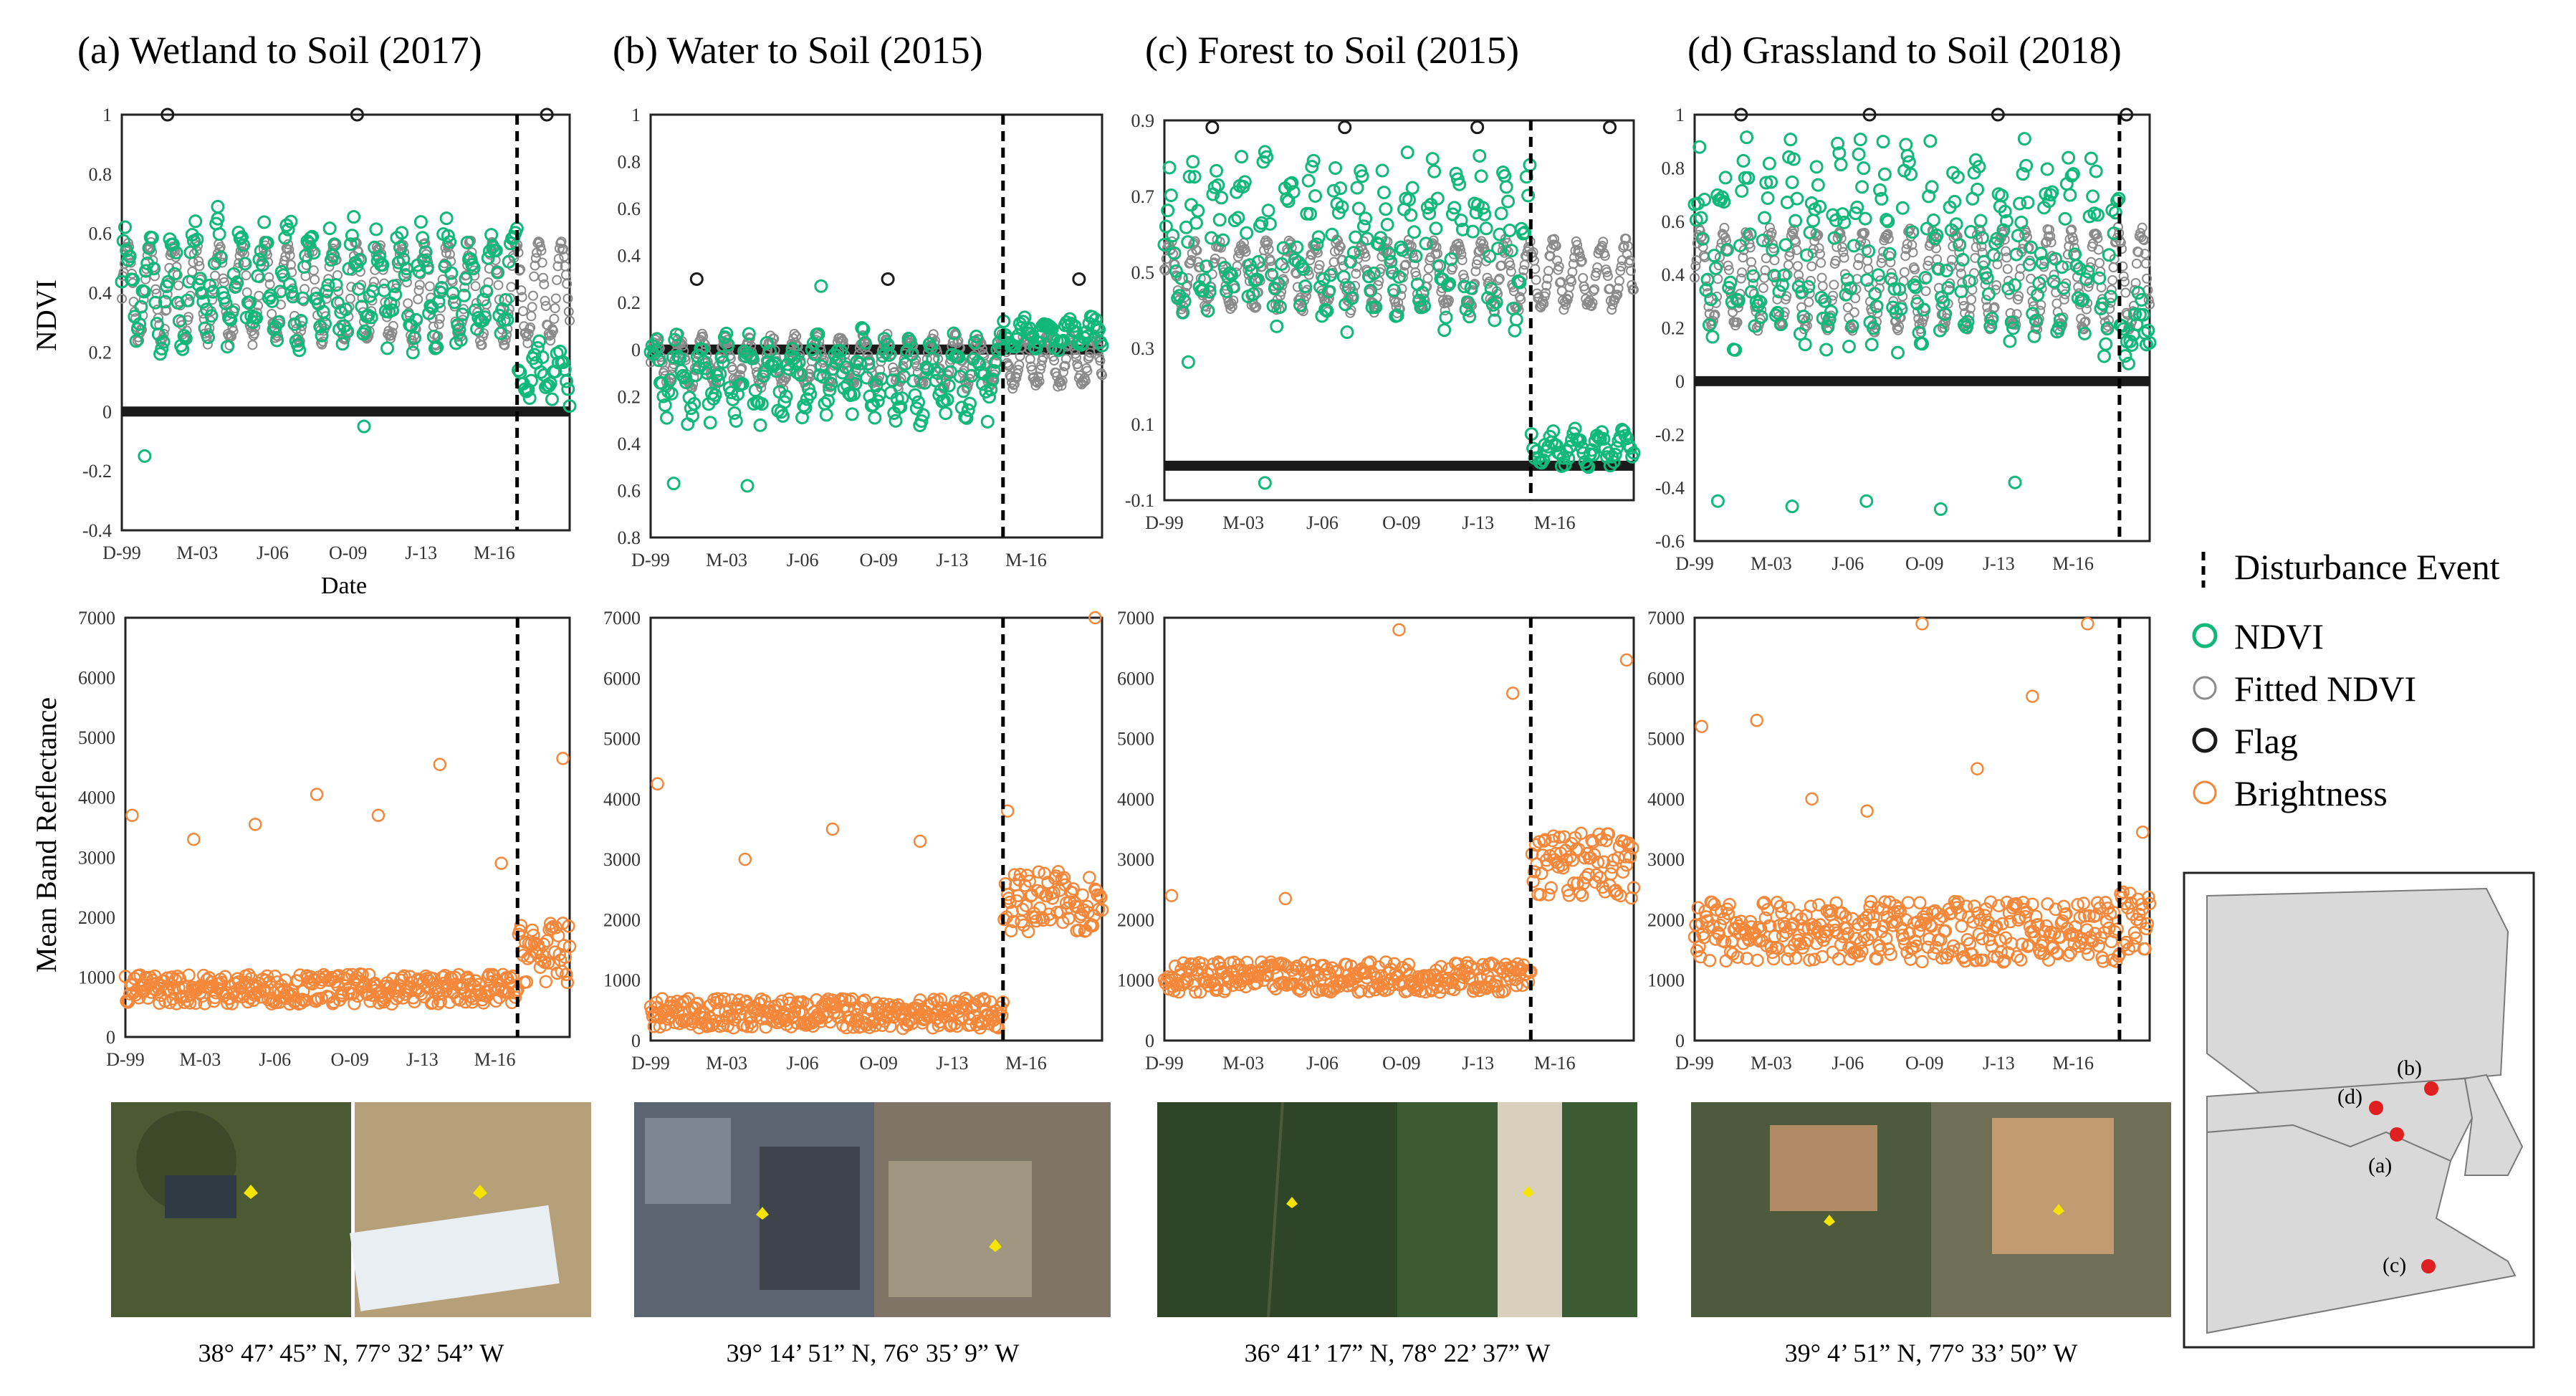  What do you see at coordinates (121, 553) in the screenshot?
I see `x-tick-label: D-99` at bounding box center [121, 553].